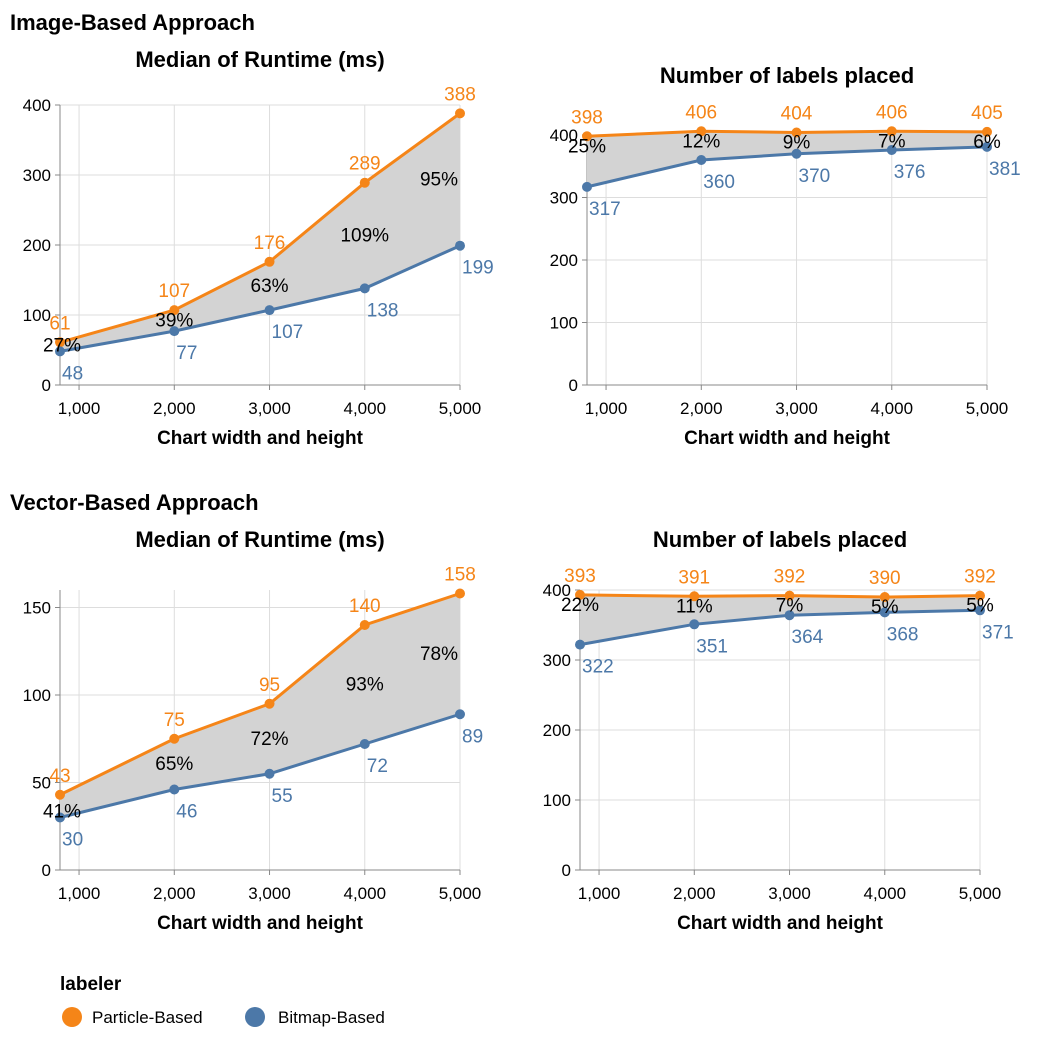 The height and width of the screenshot is (1040, 1040). Describe the element at coordinates (719, 182) in the screenshot. I see `data-label-bitmap: 360` at that location.